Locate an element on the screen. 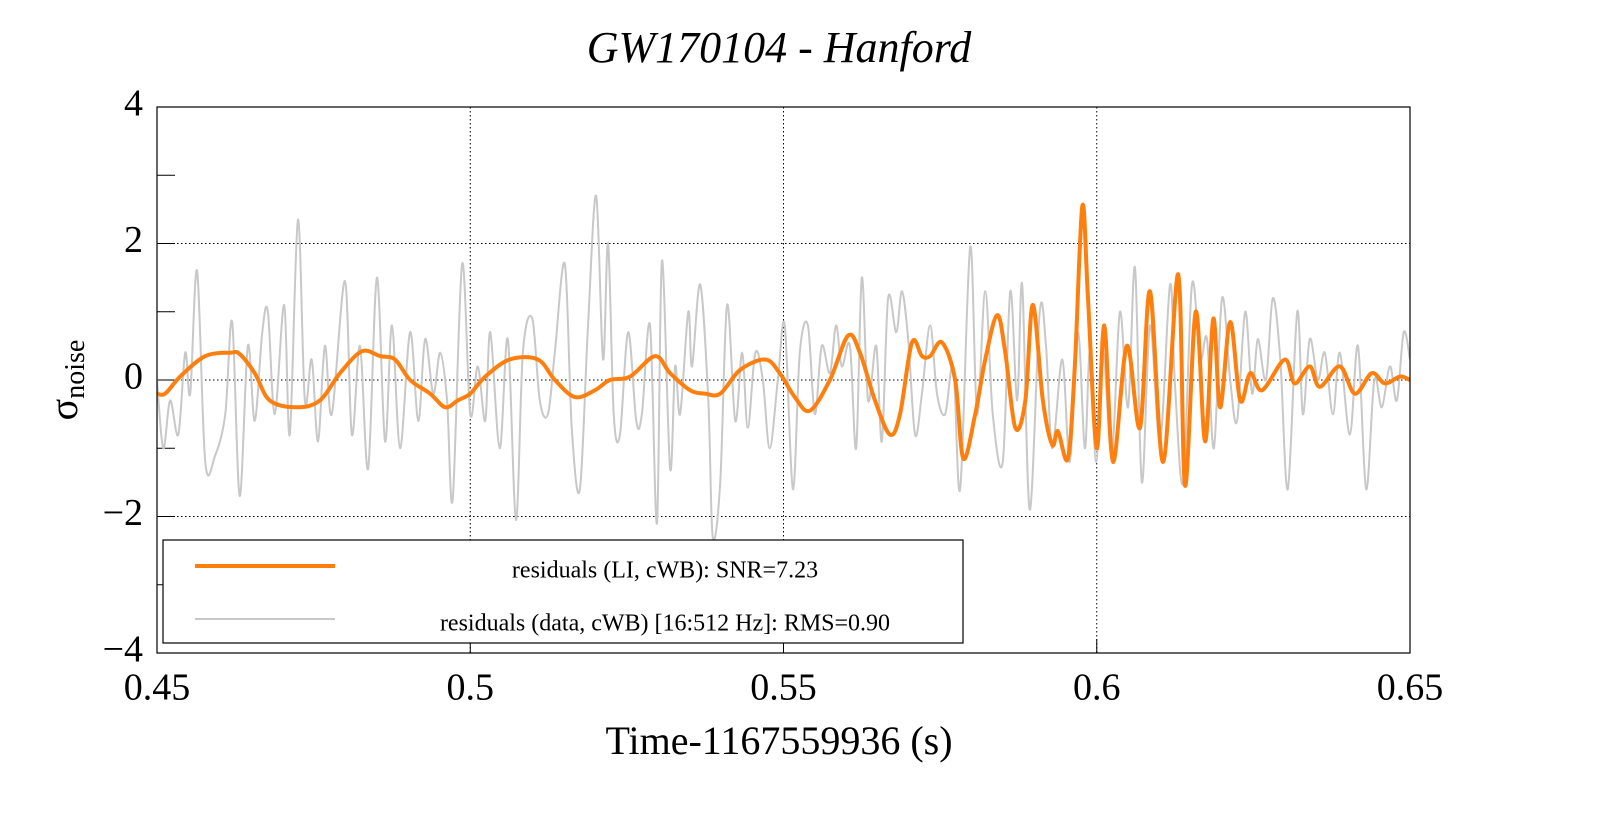 Image resolution: width=1599 pixels, height=813 pixels. x-tick-label: 0.65 is located at coordinates (1410, 688).